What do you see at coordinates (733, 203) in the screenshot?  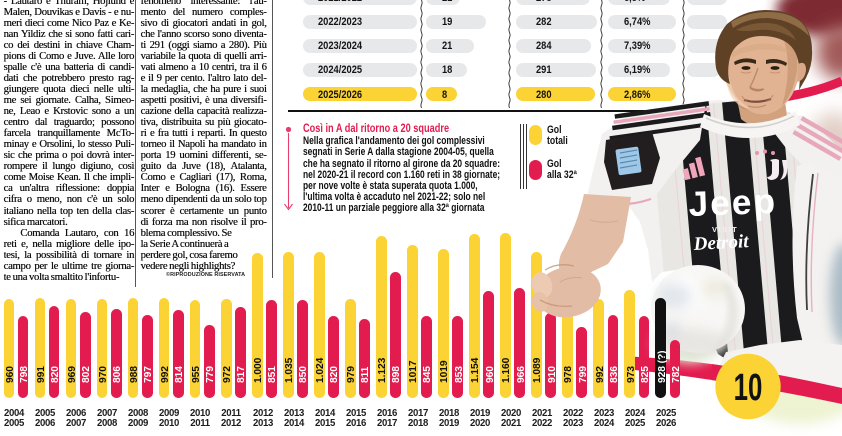 I see `svg-text: Jeep` at bounding box center [733, 203].